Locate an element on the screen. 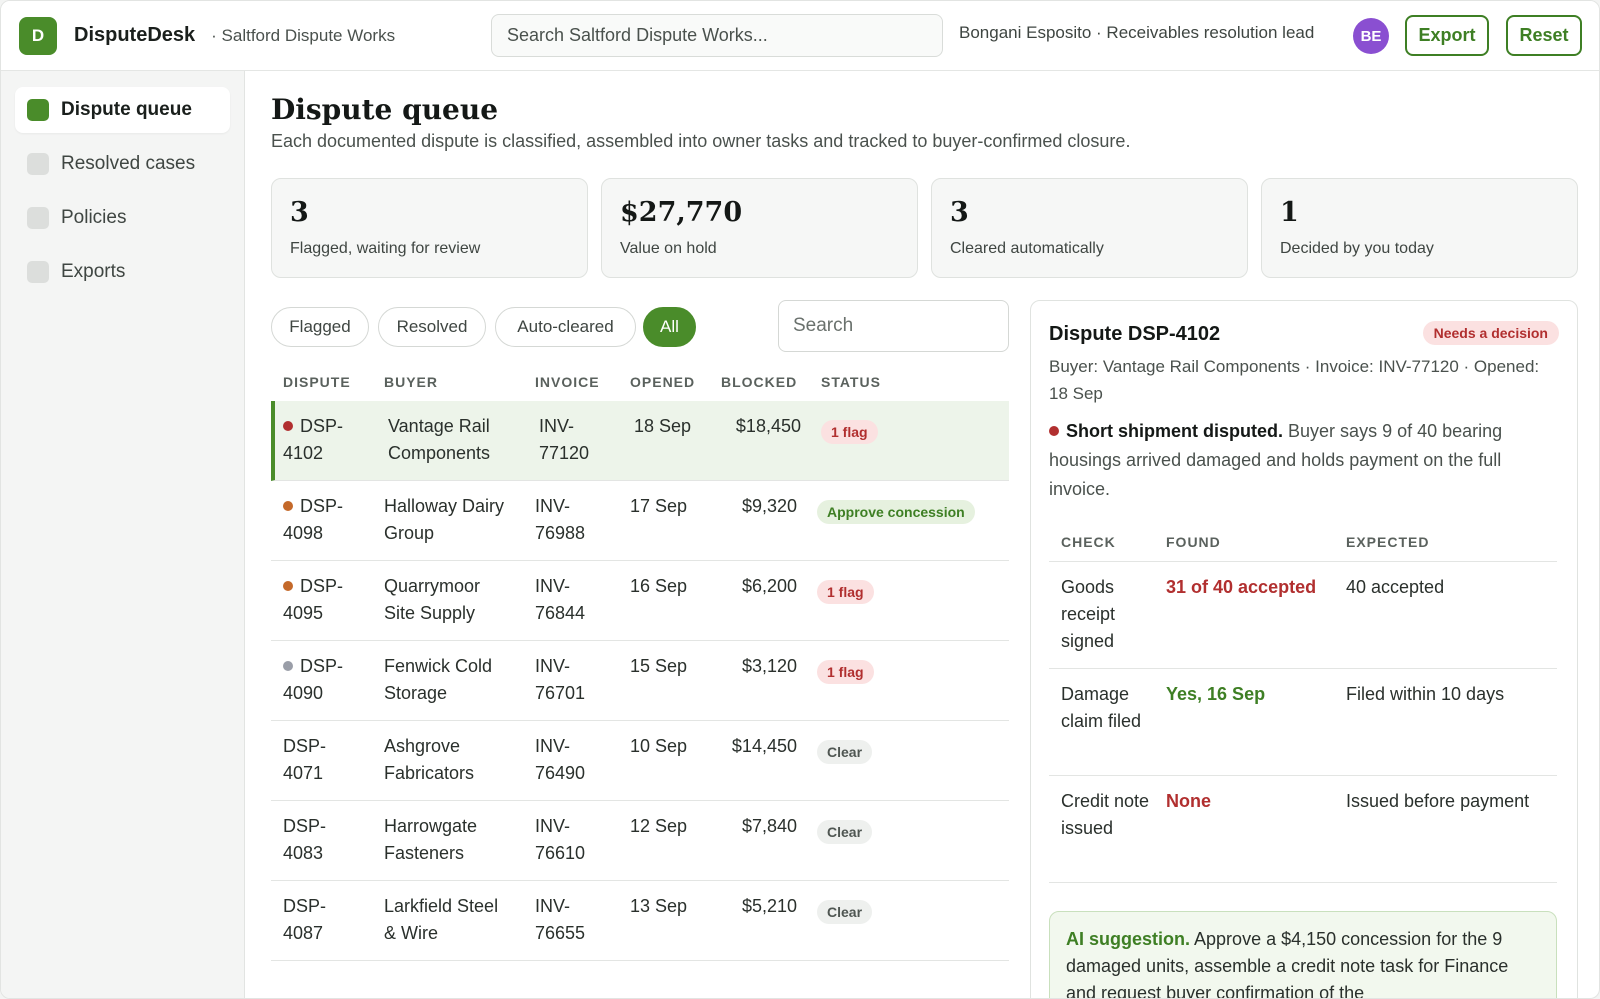  dispute-id: DSP- 4071 is located at coordinates (322, 760).